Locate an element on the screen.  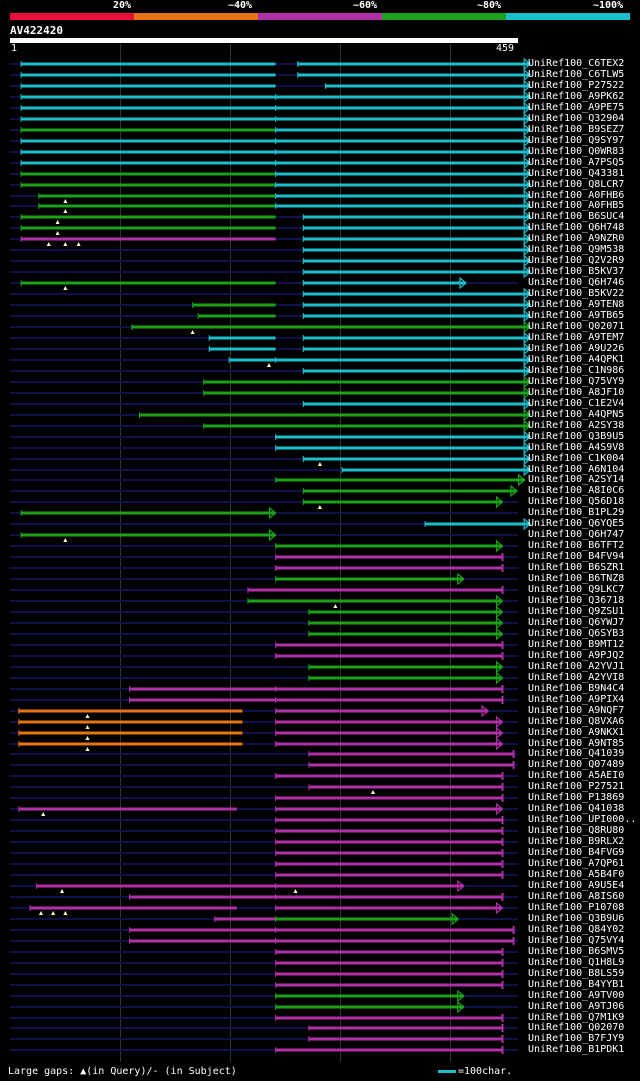
hit-label: UniRef100_Q41039 is located at coordinates (576, 753).